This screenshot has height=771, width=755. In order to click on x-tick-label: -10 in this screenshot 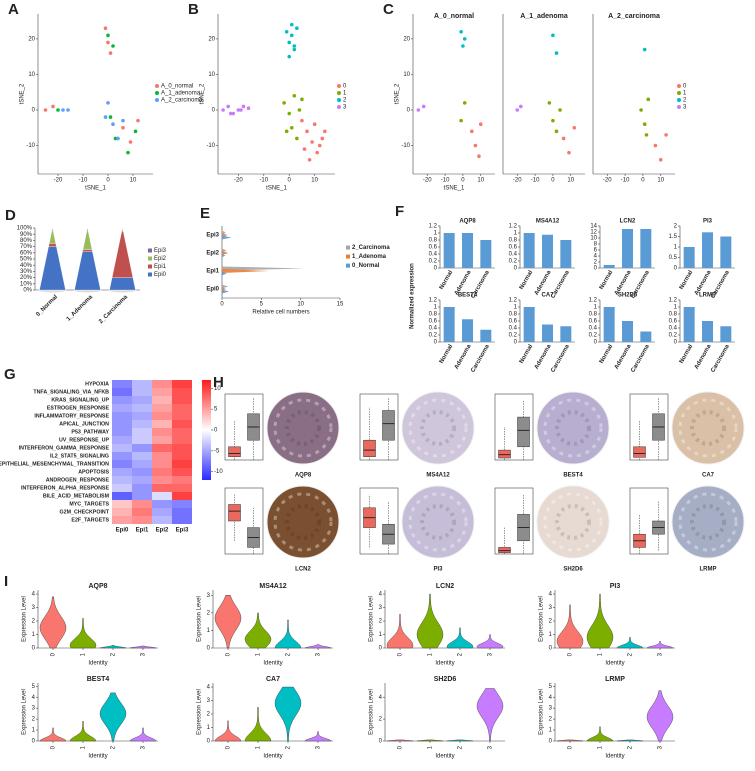, I will do `click(83, 181)`.